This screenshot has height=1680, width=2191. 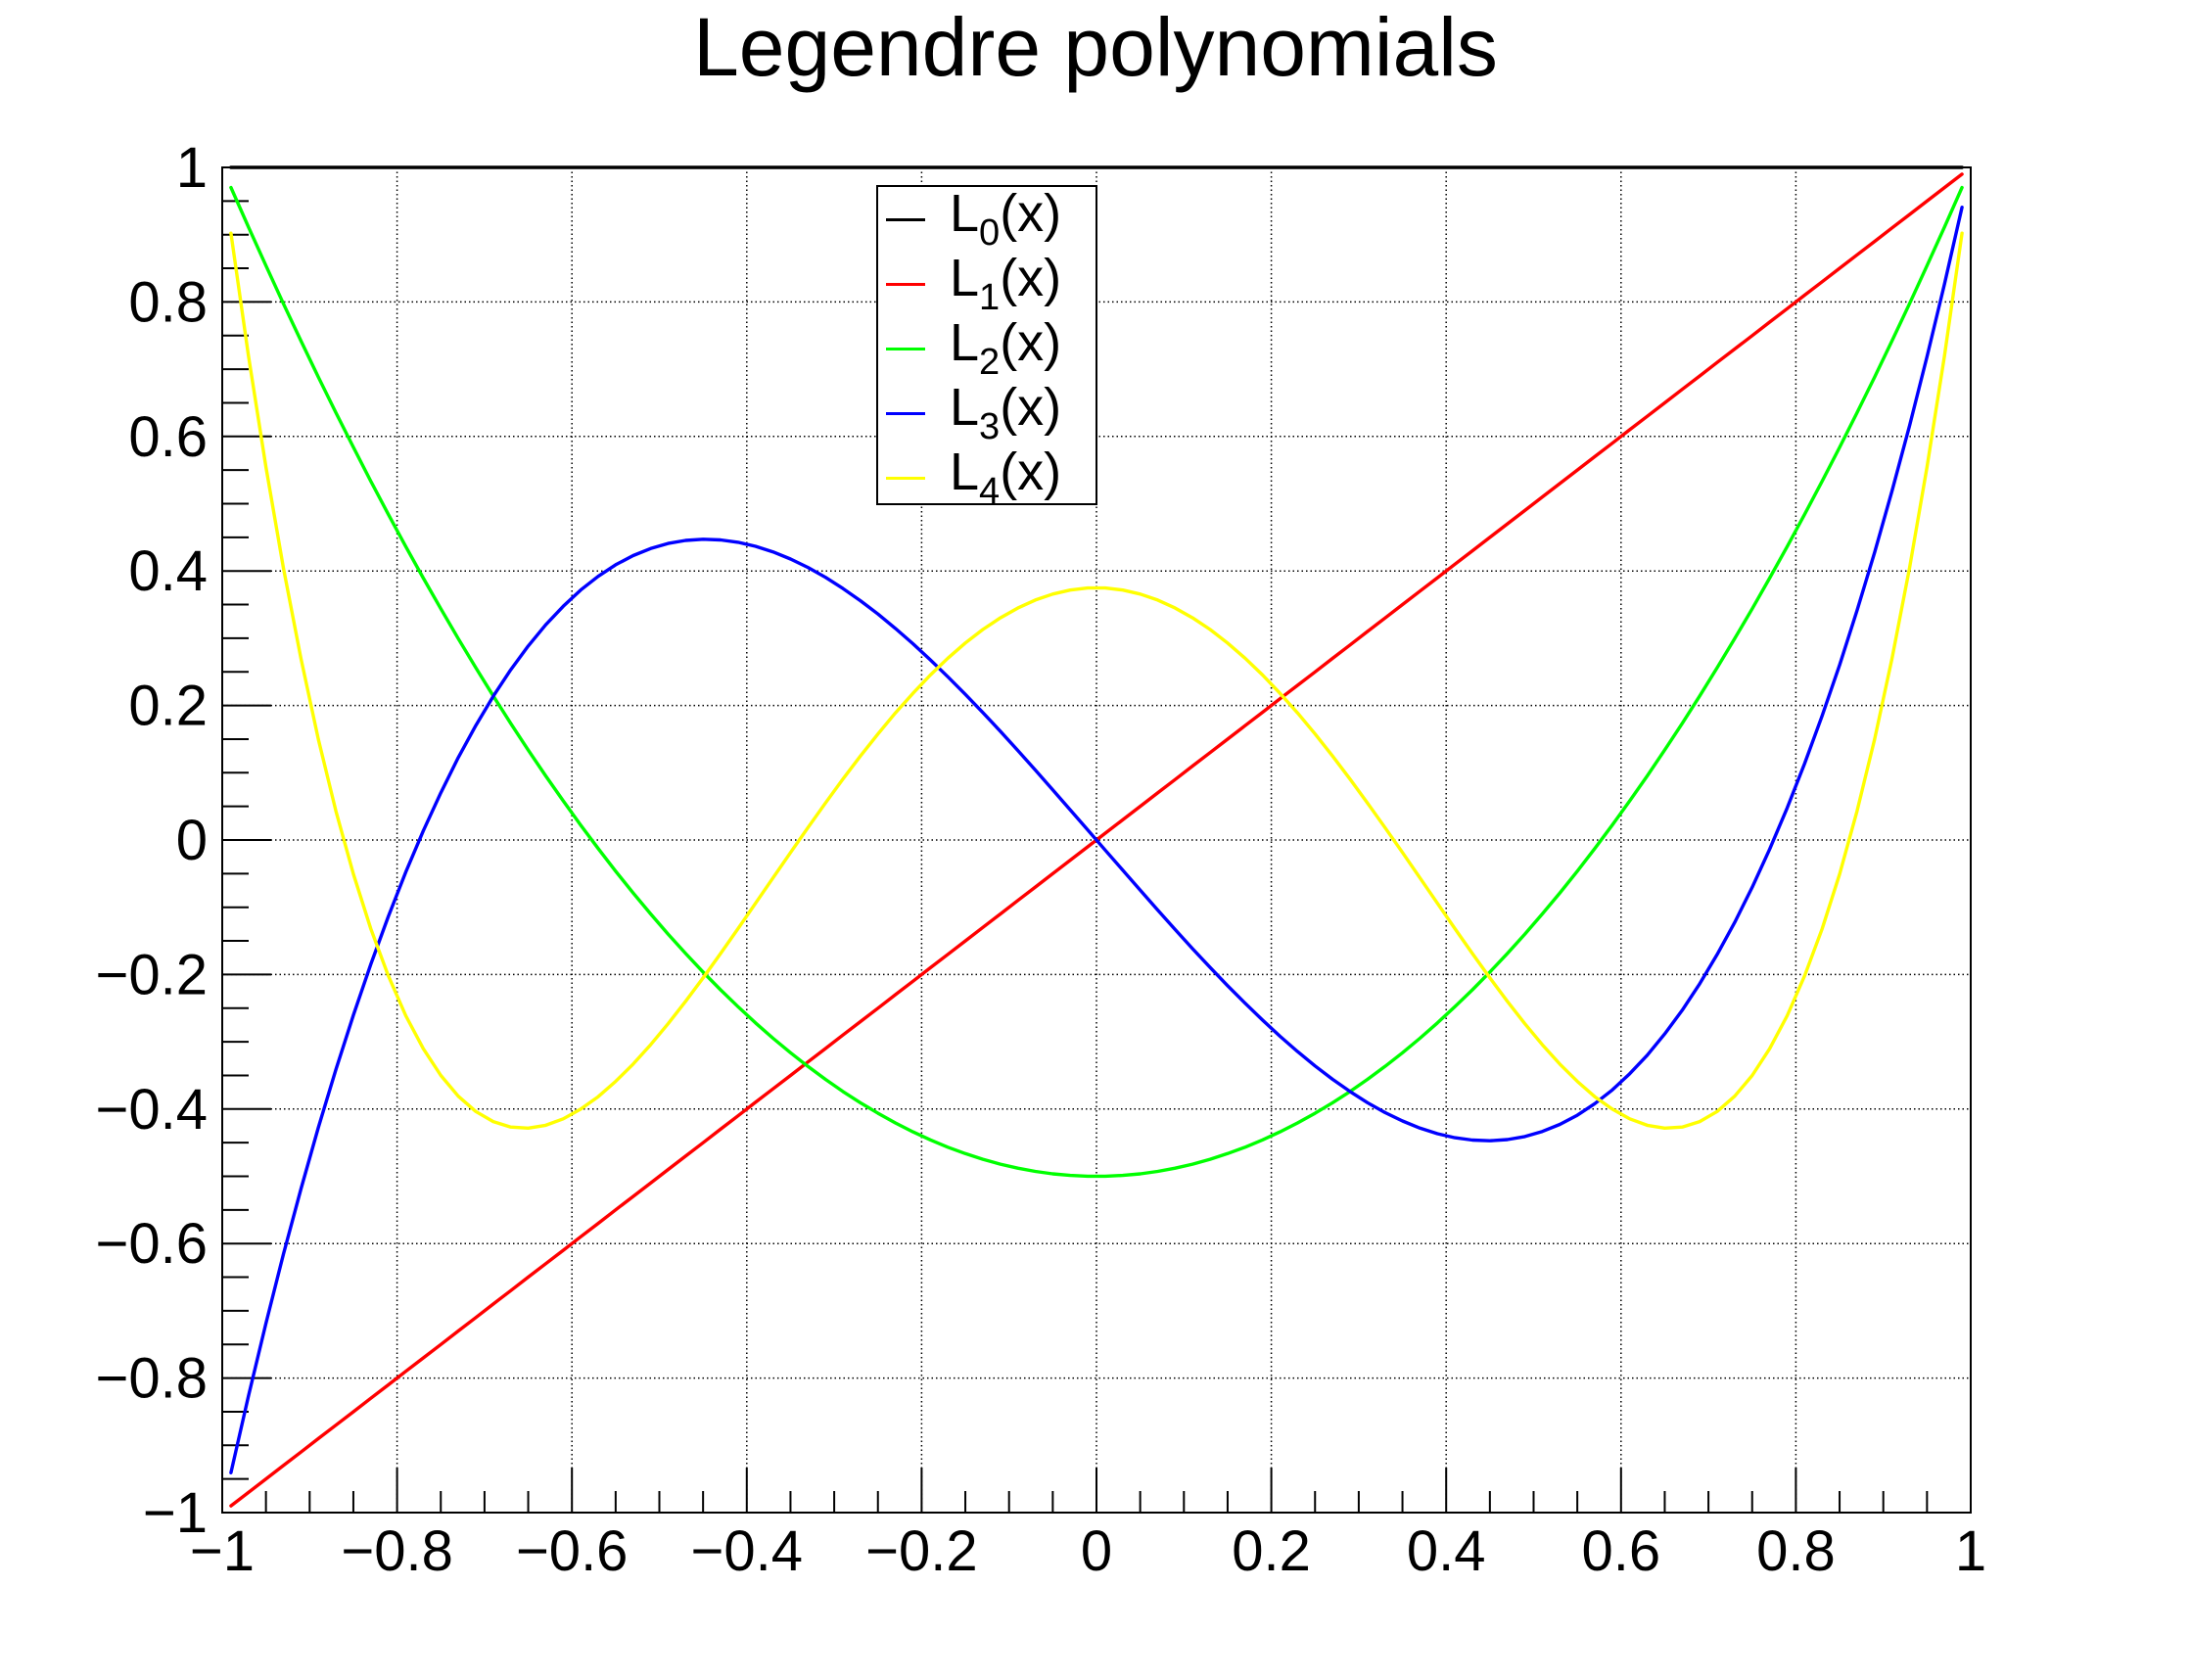 I want to click on y-tick-label: −0.4, so click(x=152, y=1110).